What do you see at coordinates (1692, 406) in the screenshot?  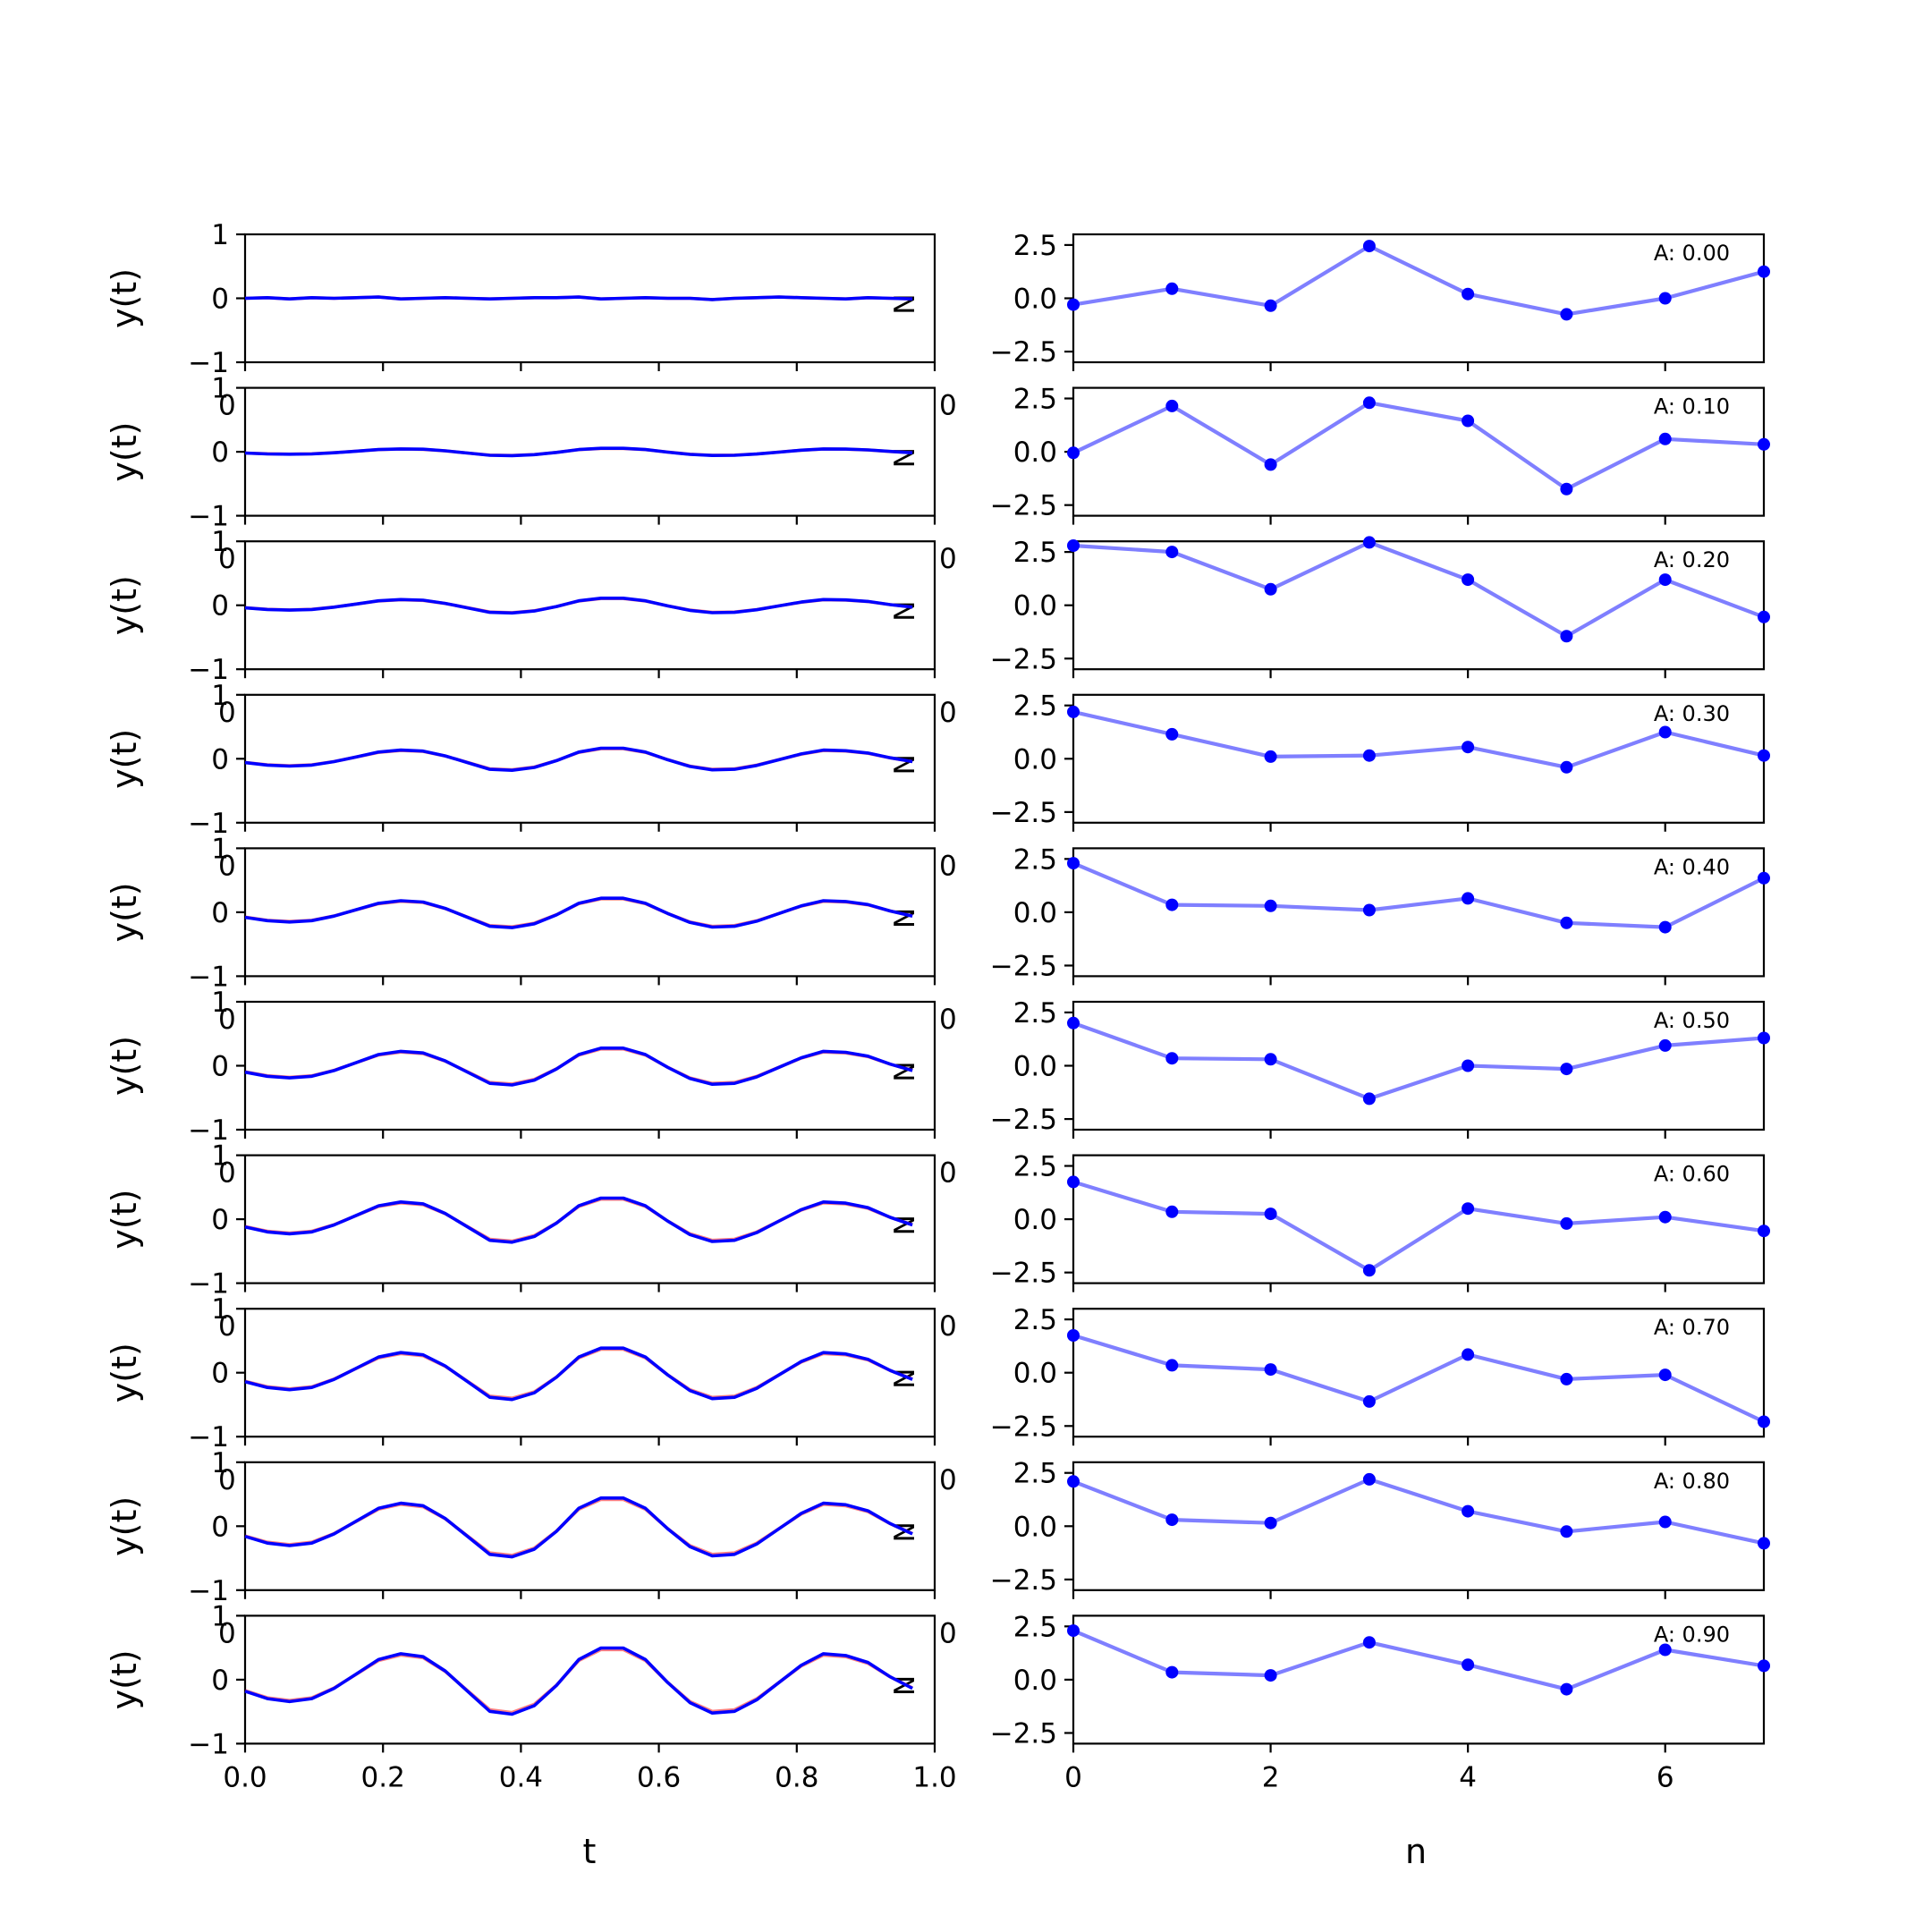 I see `amplitude-annotation: A: 0.10` at bounding box center [1692, 406].